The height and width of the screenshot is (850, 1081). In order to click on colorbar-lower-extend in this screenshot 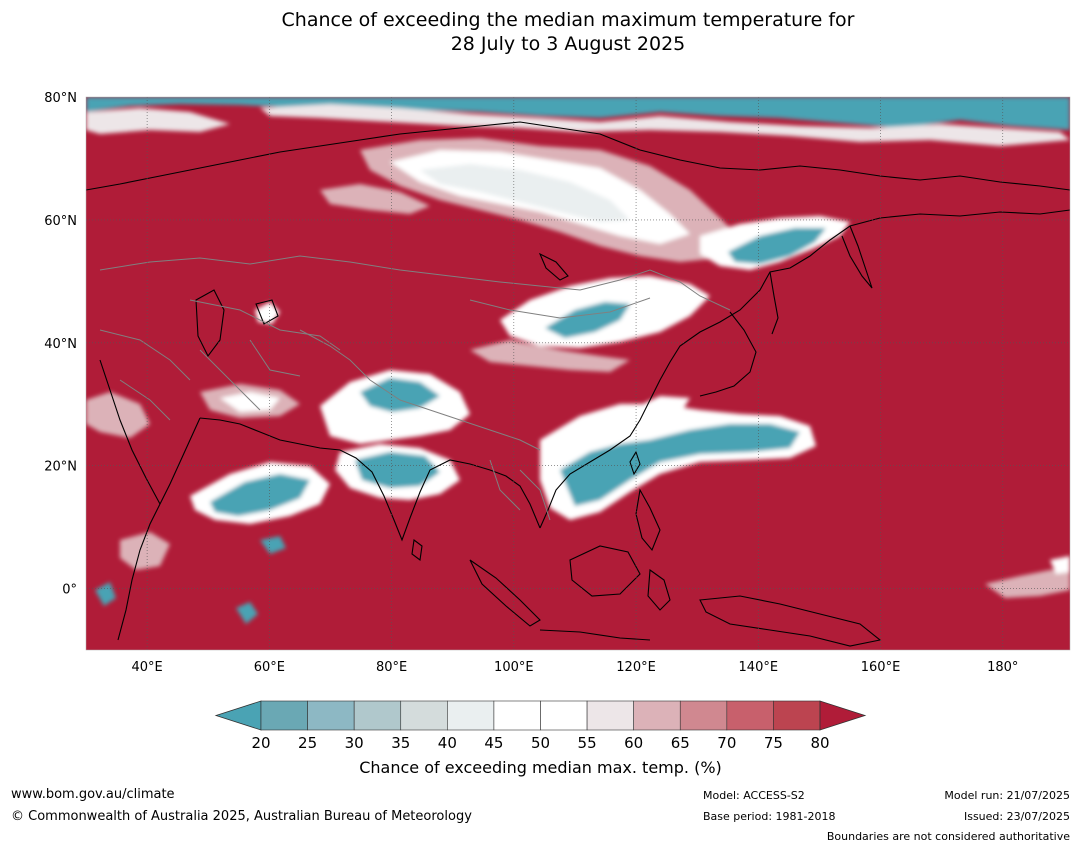, I will do `click(238, 715)`.